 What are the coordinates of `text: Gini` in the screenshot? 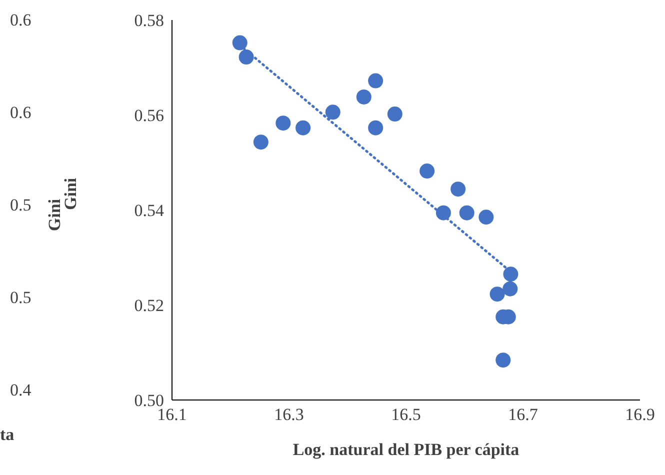 It's located at (54, 215).